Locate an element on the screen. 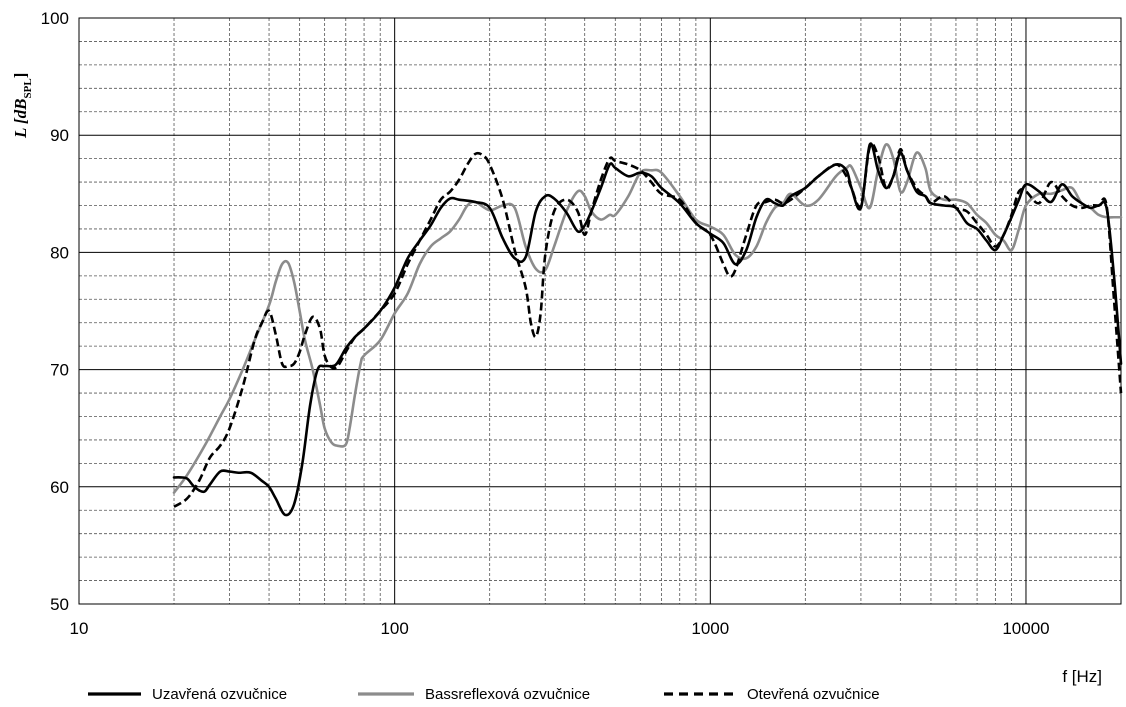  y-tick-label: 80 is located at coordinates (59, 252).